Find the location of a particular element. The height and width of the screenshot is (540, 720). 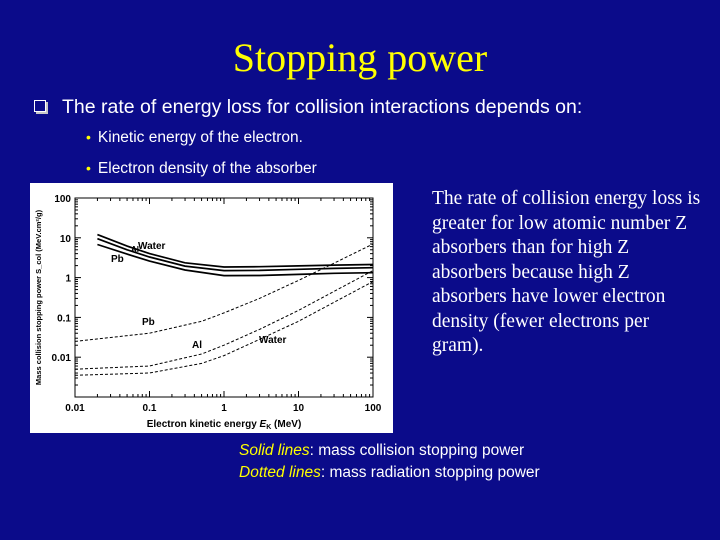

y-tick-label: 10 is located at coordinates (66, 239).